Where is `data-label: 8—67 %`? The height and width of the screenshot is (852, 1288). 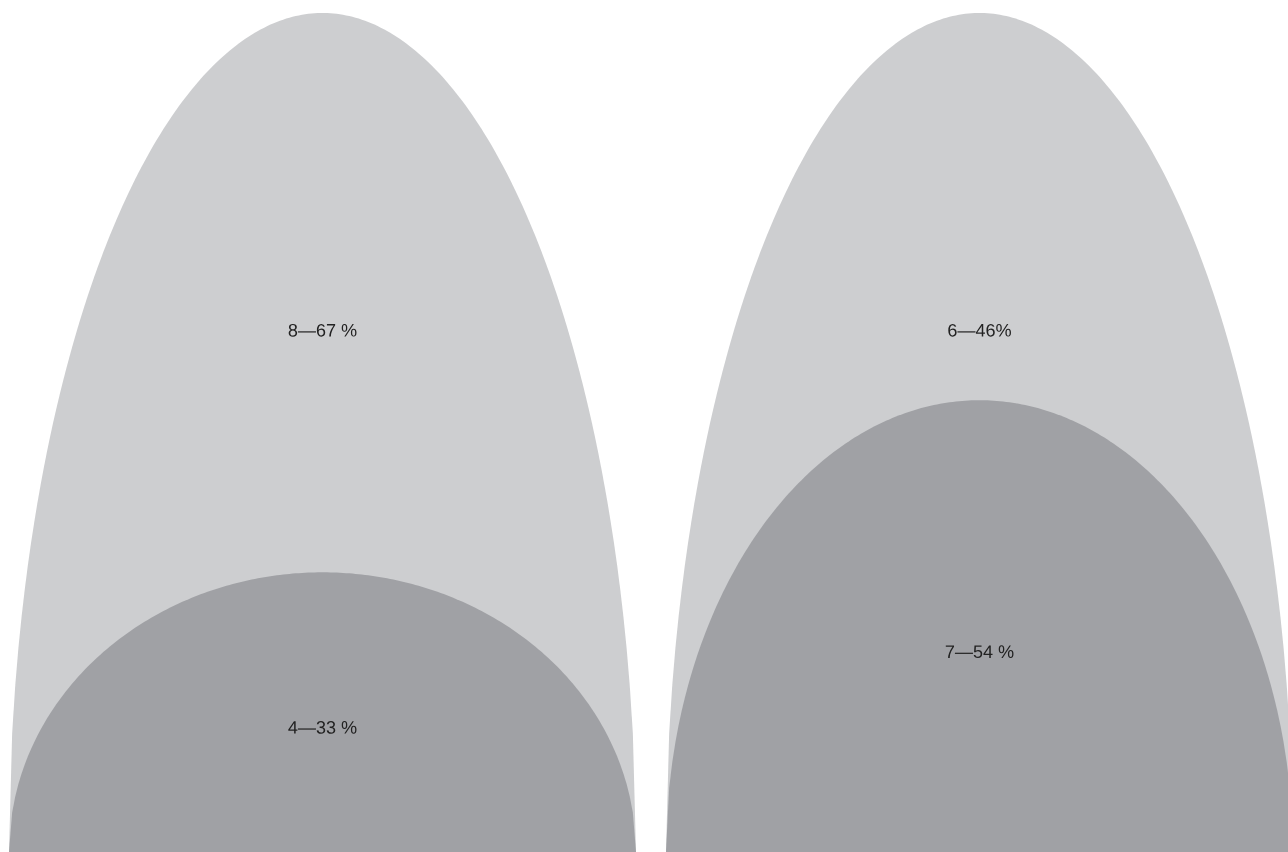 data-label: 8—67 % is located at coordinates (322, 330).